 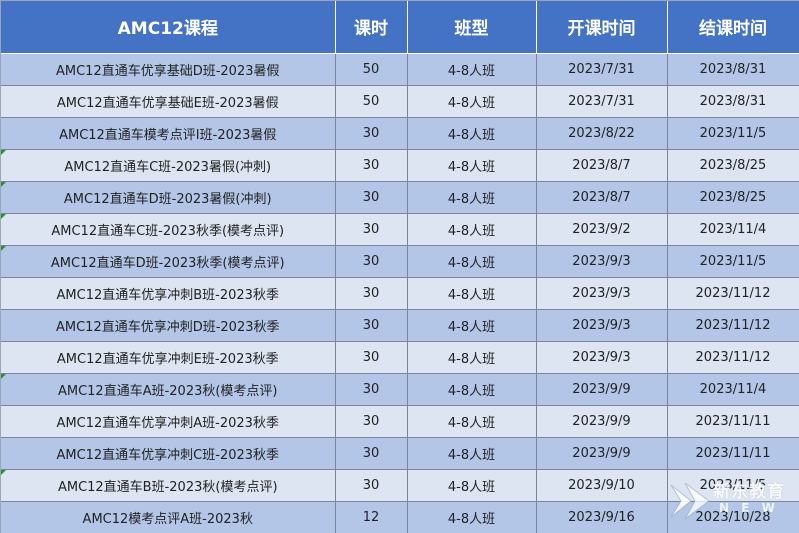 What do you see at coordinates (168, 421) in the screenshot?
I see `cell-course: AMC12直通车优享冲刺A班-2023秋季` at bounding box center [168, 421].